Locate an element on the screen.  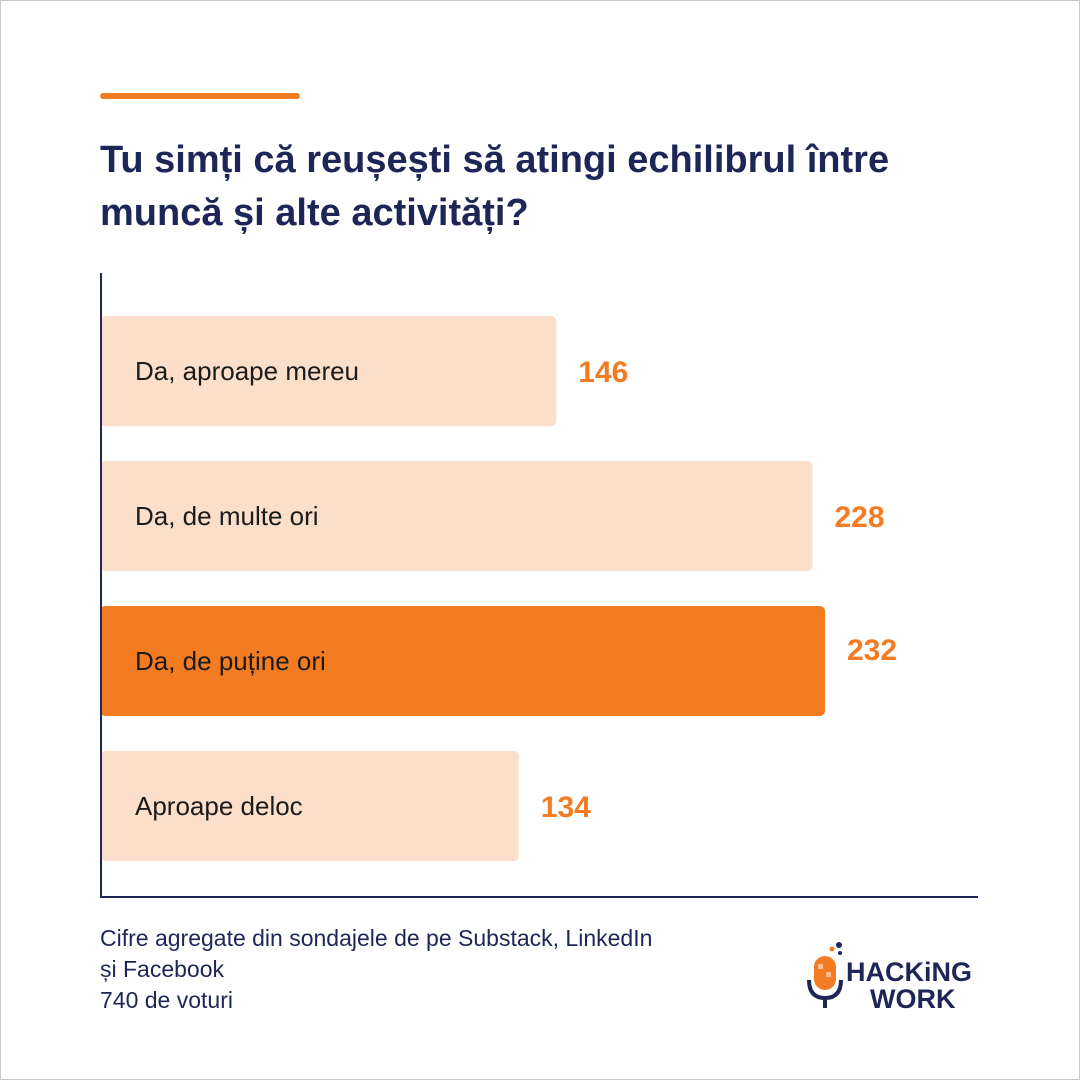
hacking-work-logo: HACKiNG WORK is located at coordinates (889, 978).